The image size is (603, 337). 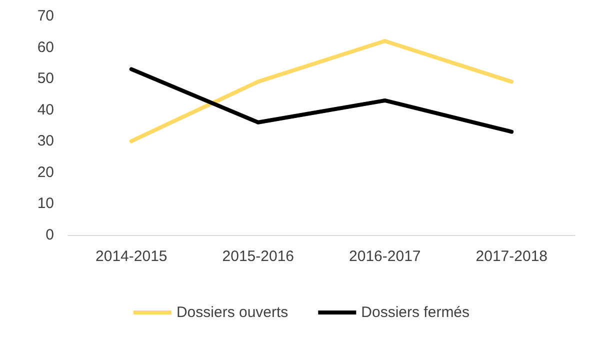 What do you see at coordinates (45, 109) in the screenshot?
I see `y-tick-label: 40` at bounding box center [45, 109].